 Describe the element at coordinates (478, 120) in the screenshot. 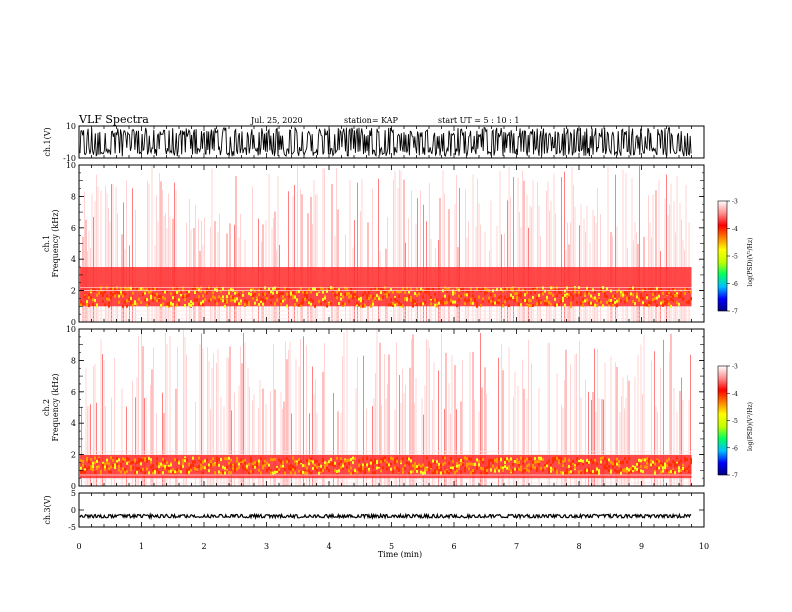

I see `start-time-label: start UT = 5 : 10 : 1` at that location.